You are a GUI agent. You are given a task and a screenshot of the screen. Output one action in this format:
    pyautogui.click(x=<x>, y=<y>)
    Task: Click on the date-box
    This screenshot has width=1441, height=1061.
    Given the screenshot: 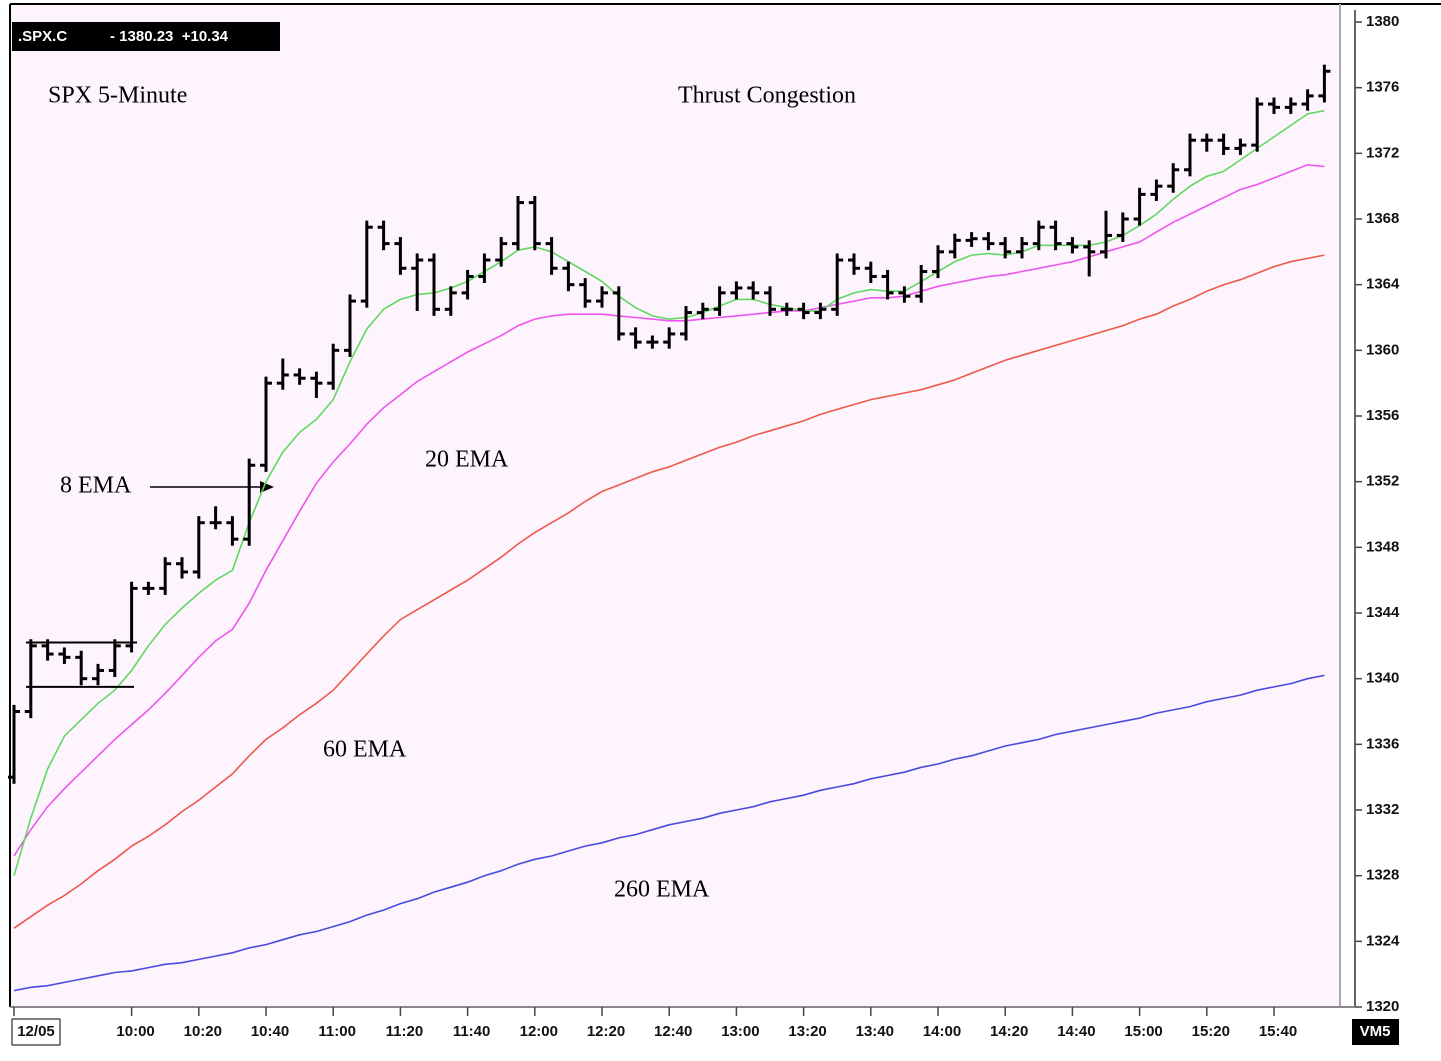 What is the action you would take?
    pyautogui.click(x=36, y=1032)
    